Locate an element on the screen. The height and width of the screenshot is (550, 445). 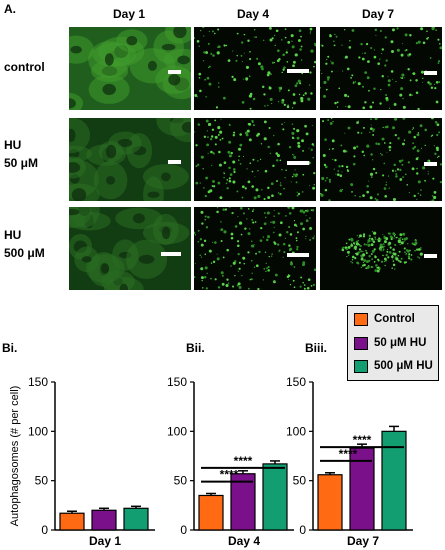
x-axis-label: Day 7 is located at coordinates (363, 541).